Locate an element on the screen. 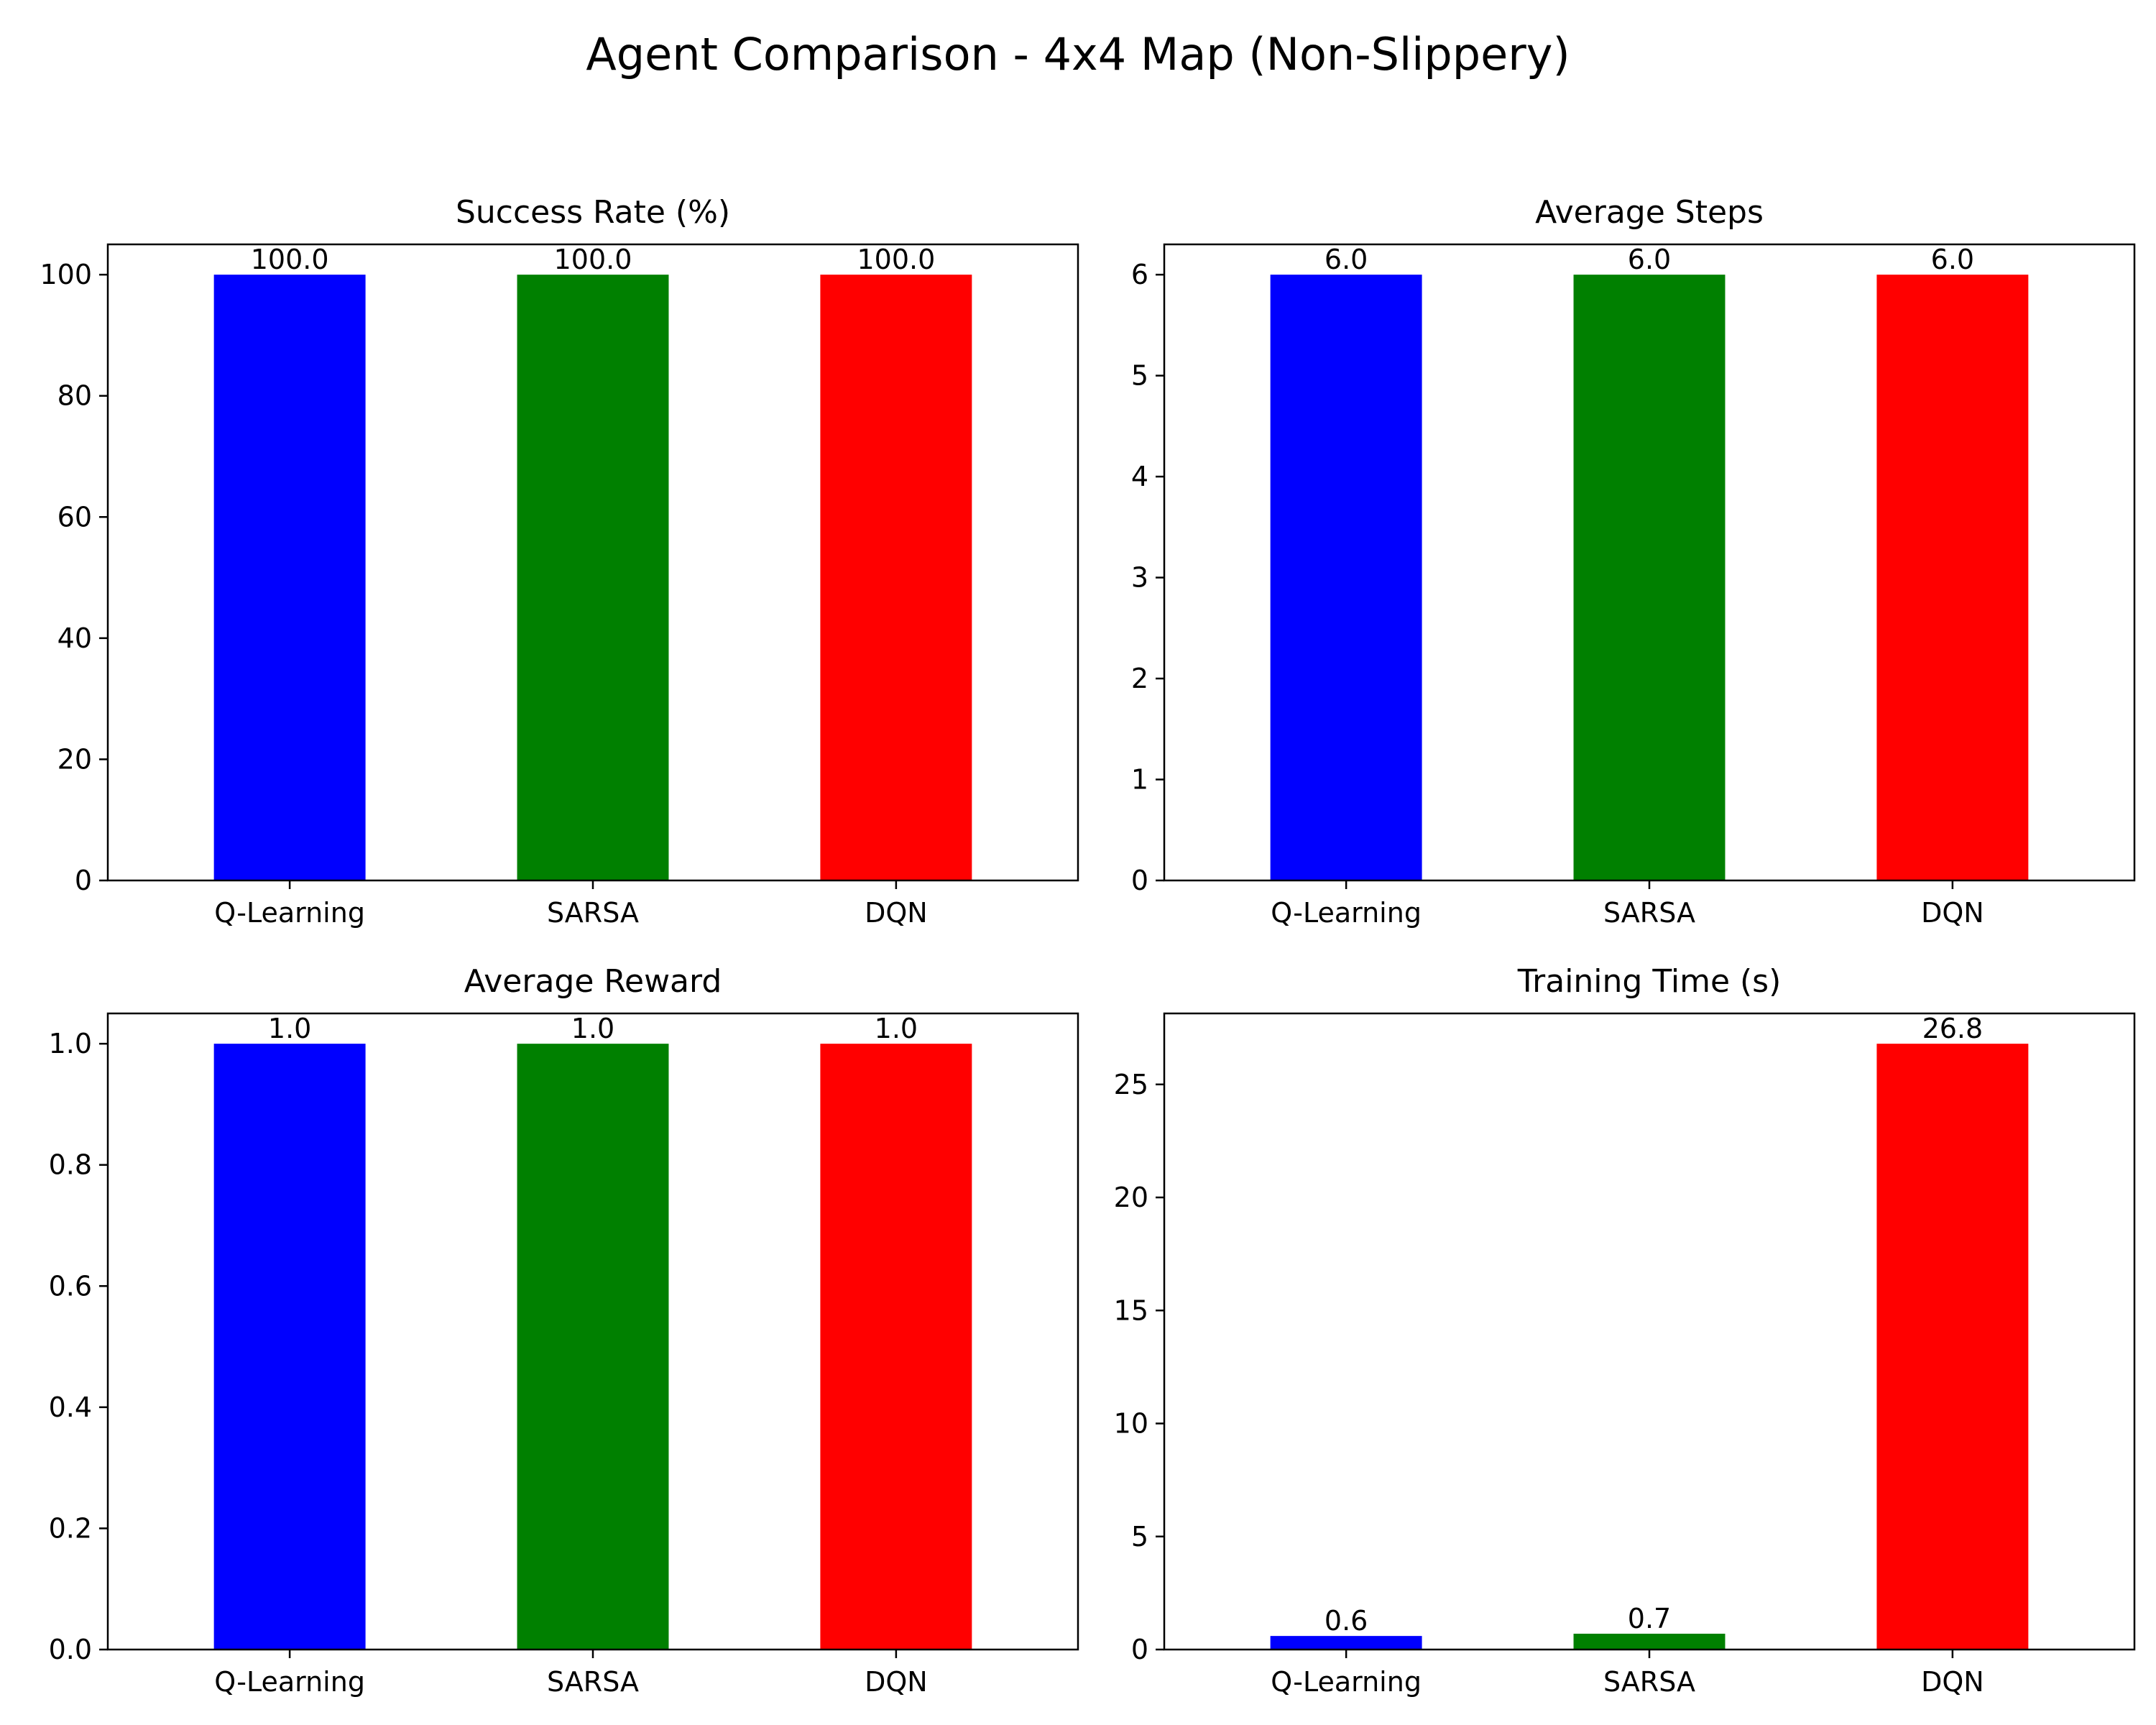 The height and width of the screenshot is (1725, 2156). y-tick-label: 0.0 is located at coordinates (70, 1649).